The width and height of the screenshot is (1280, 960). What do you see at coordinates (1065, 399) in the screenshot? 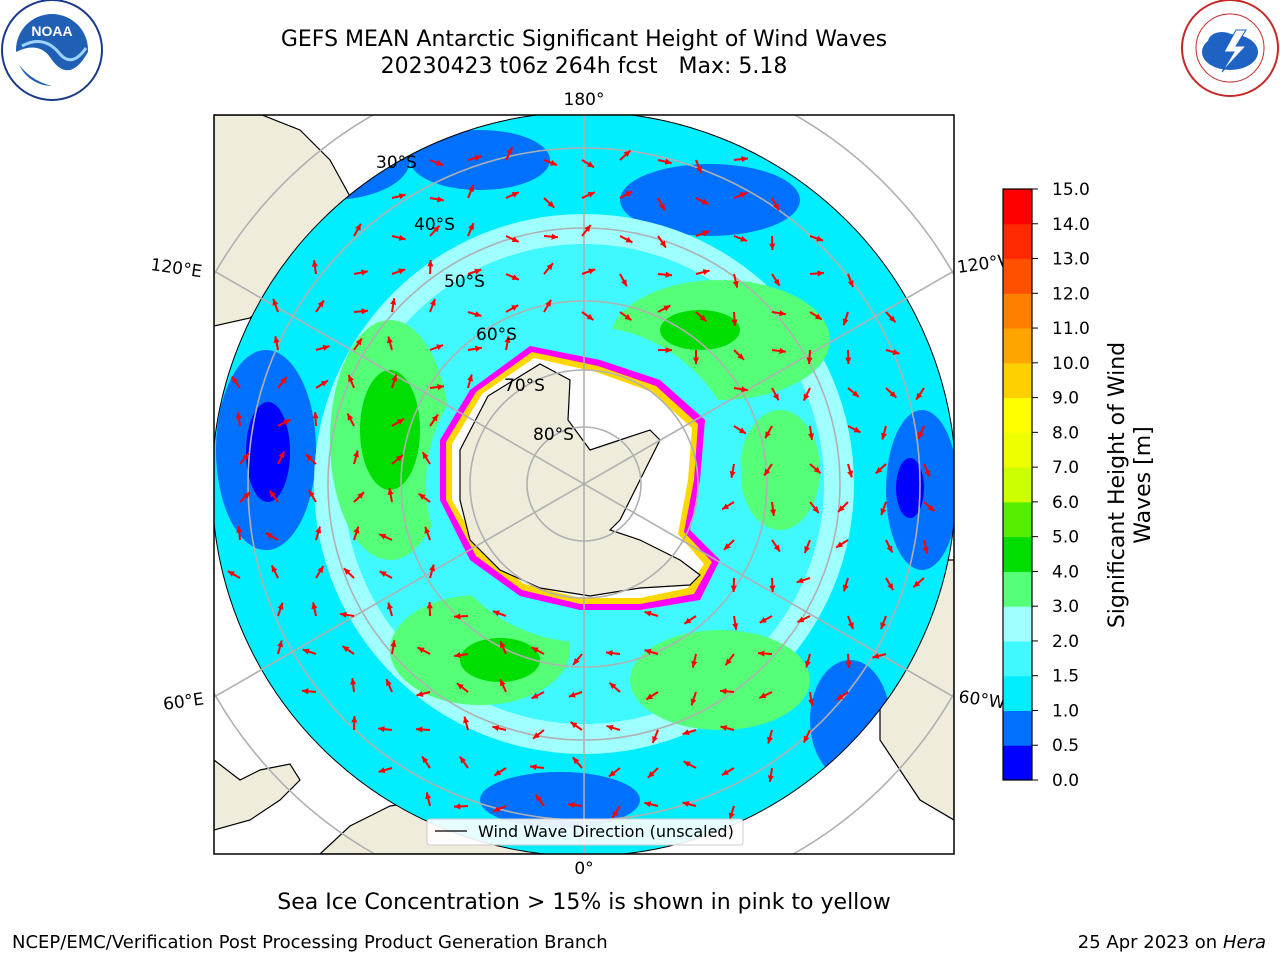
I see `colorbar-tick-label: 9.0` at bounding box center [1065, 399].